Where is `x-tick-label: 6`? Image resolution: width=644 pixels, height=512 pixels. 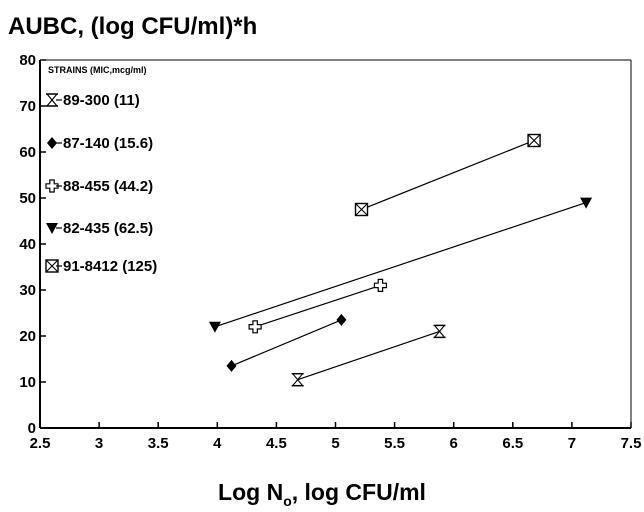 x-tick-label: 6 is located at coordinates (454, 443).